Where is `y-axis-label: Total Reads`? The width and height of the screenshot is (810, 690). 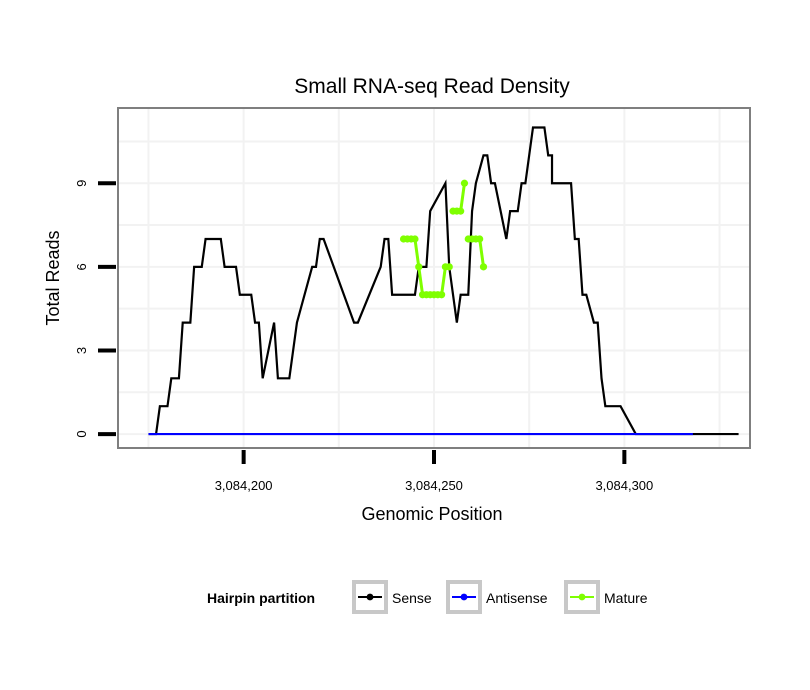
y-axis-label: Total Reads is located at coordinates (53, 277).